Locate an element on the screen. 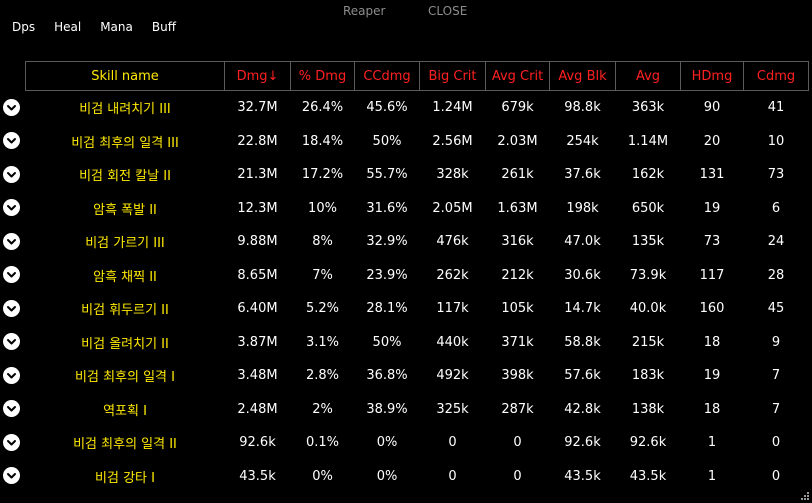 Image resolution: width=812 pixels, height=503 pixels. cell-big-crit: 492k is located at coordinates (452, 376).